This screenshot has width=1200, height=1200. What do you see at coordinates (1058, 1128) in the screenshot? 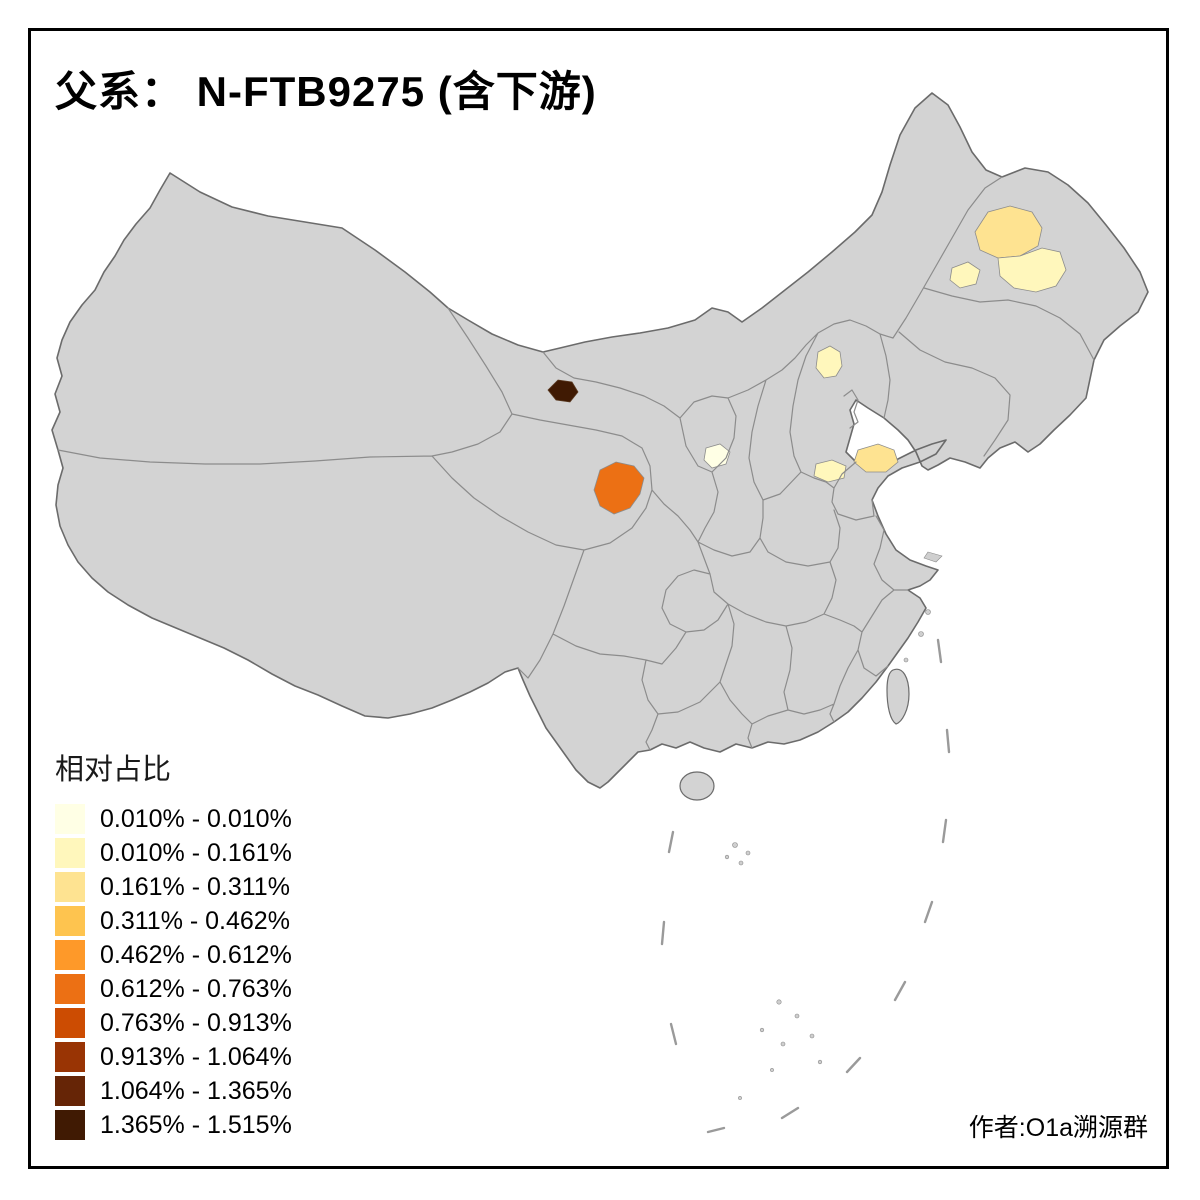
I see `attribution: 作者:O1a溯源群` at bounding box center [1058, 1128].